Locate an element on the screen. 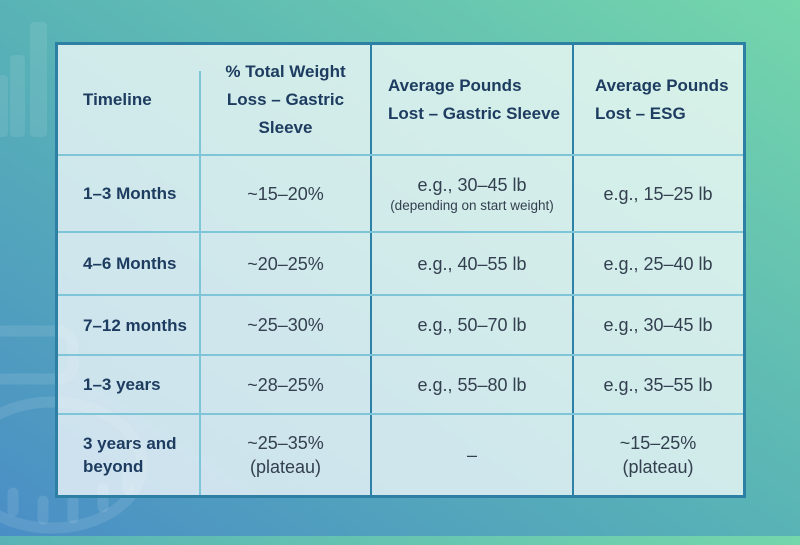 The height and width of the screenshot is (545, 800). cell-text: 4–6 Months is located at coordinates (130, 263).